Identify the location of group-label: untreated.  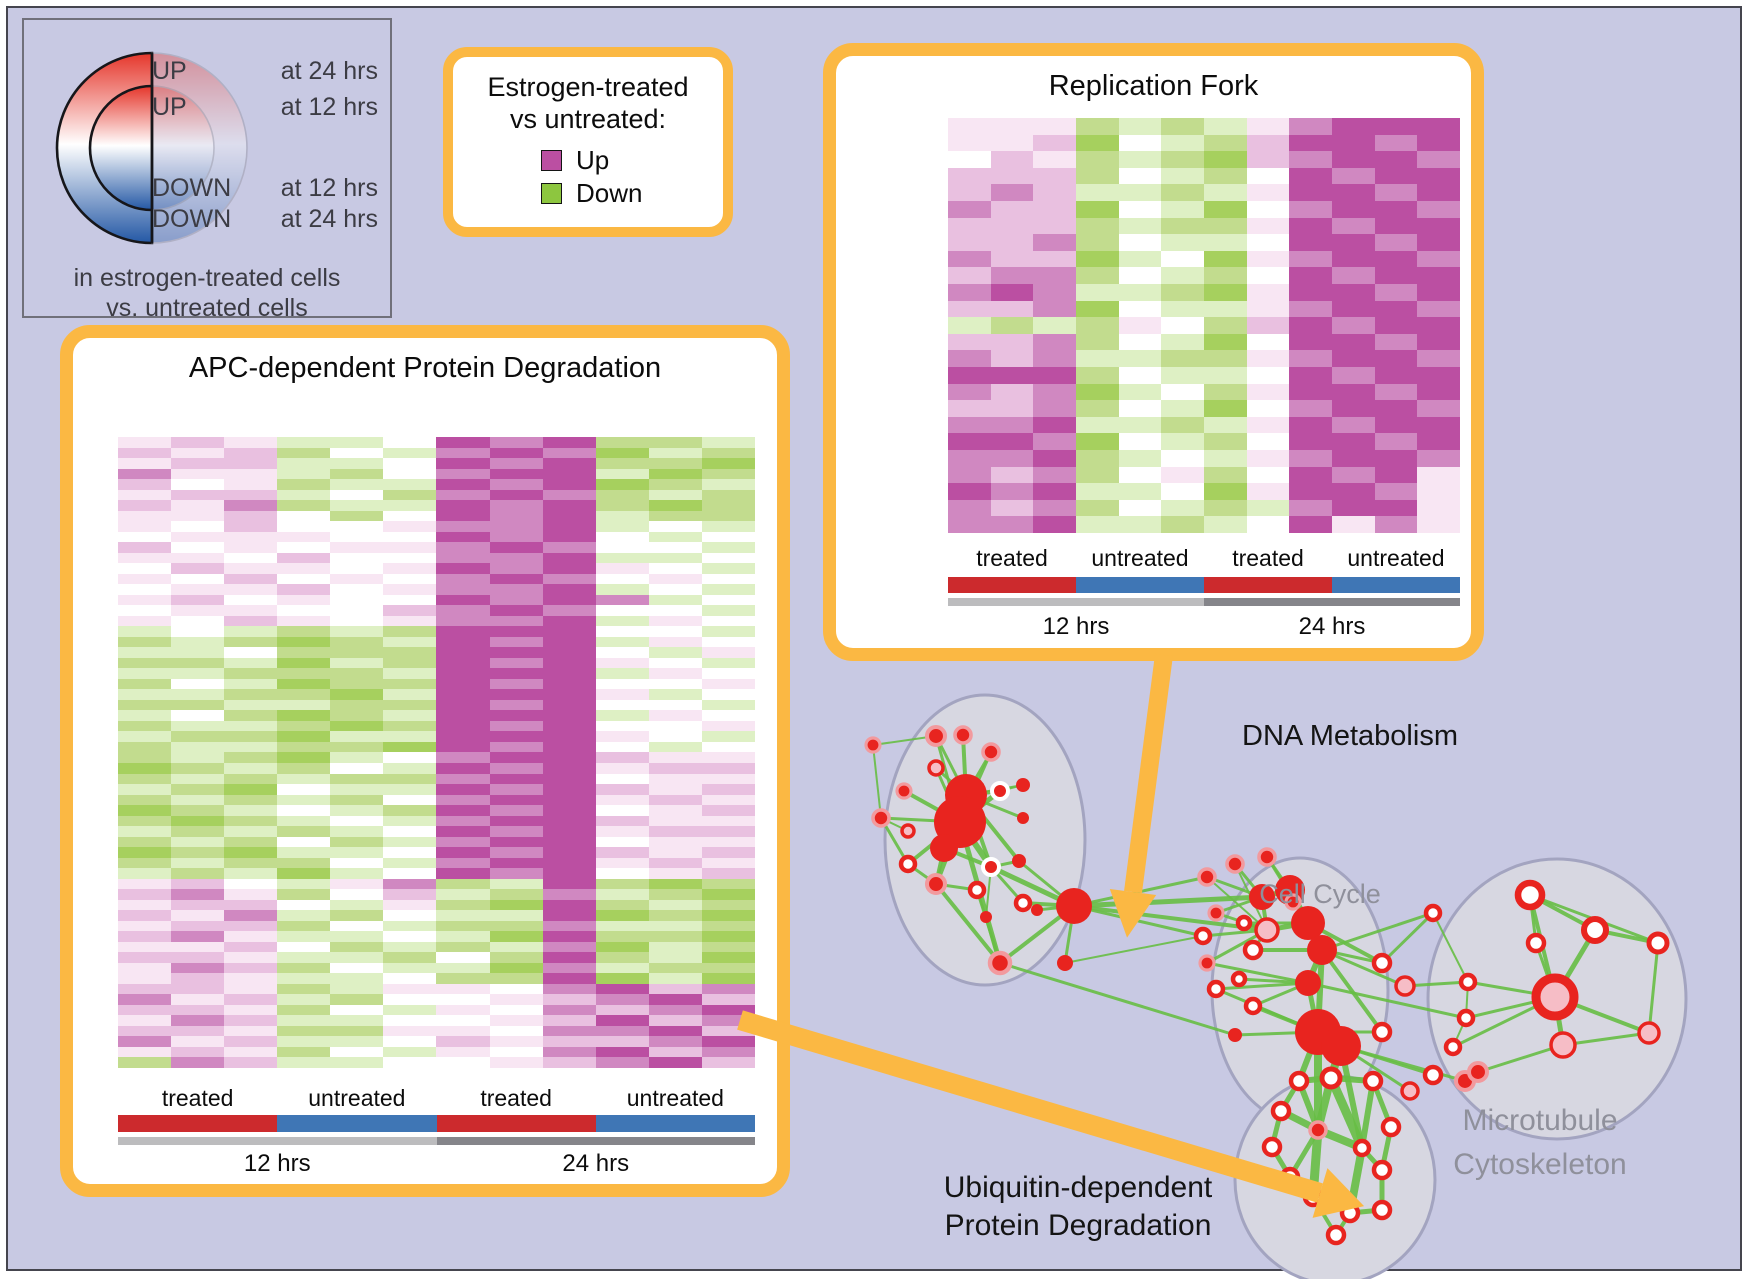
(1140, 558).